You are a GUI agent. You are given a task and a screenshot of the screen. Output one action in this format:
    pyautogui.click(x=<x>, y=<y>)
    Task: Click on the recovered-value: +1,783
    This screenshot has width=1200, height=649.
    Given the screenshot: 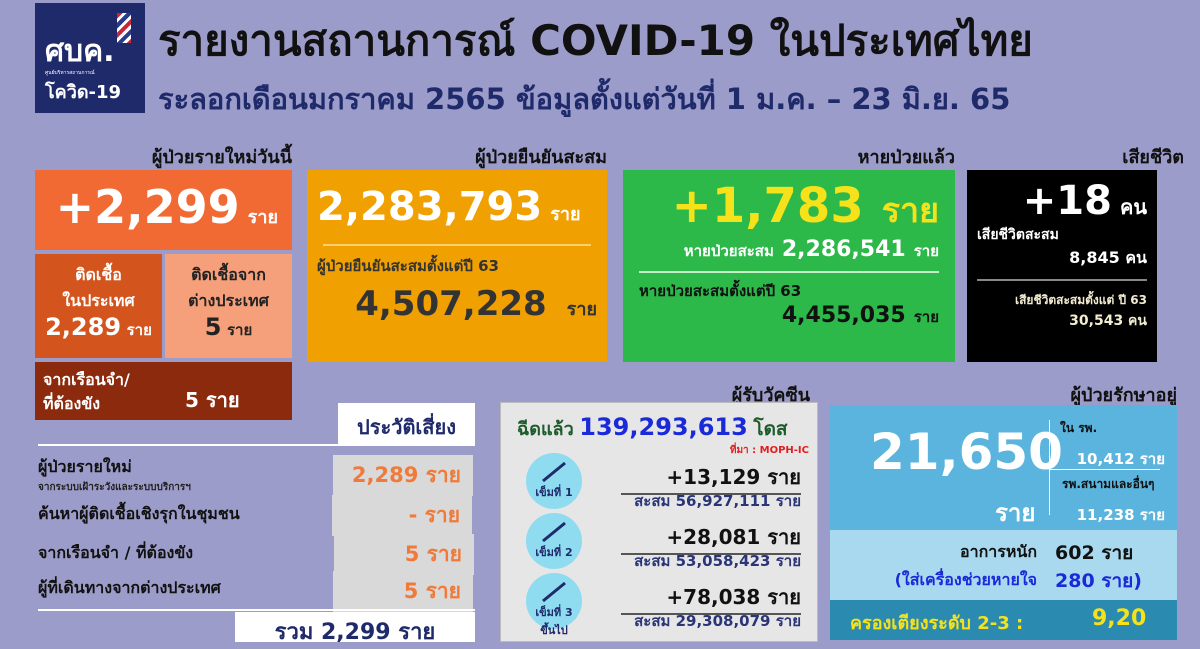 What is the action you would take?
    pyautogui.click(x=767, y=206)
    